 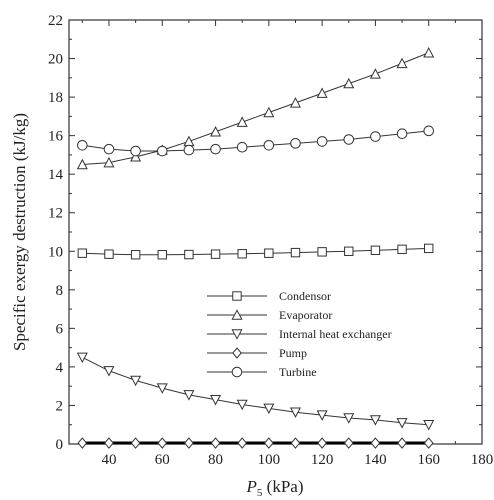 What do you see at coordinates (282, 486) in the screenshot?
I see `x-axis-title-unit: (kPa)` at bounding box center [282, 486].